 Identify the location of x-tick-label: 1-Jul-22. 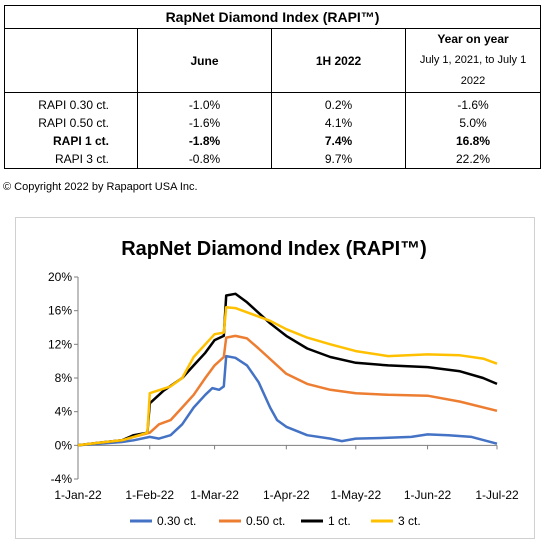
(497, 495).